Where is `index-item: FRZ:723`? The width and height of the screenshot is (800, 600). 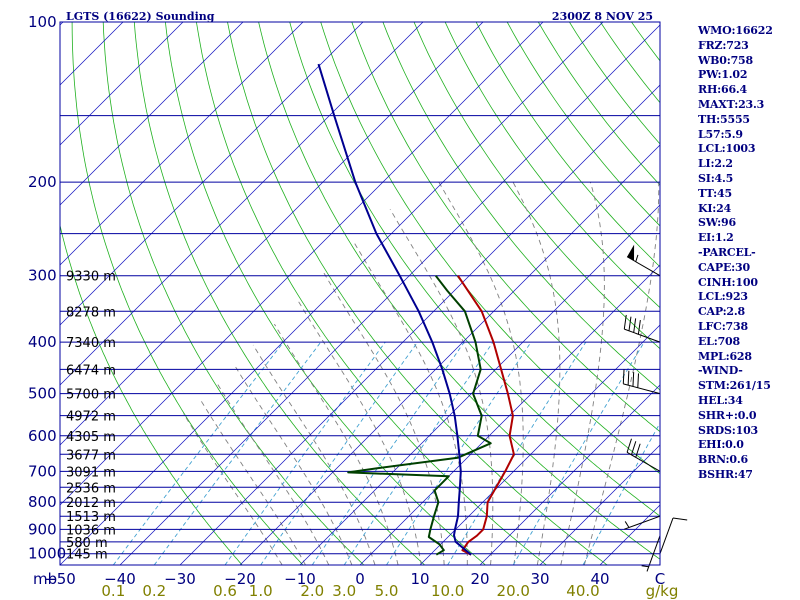
index-item: FRZ:723 is located at coordinates (723, 45).